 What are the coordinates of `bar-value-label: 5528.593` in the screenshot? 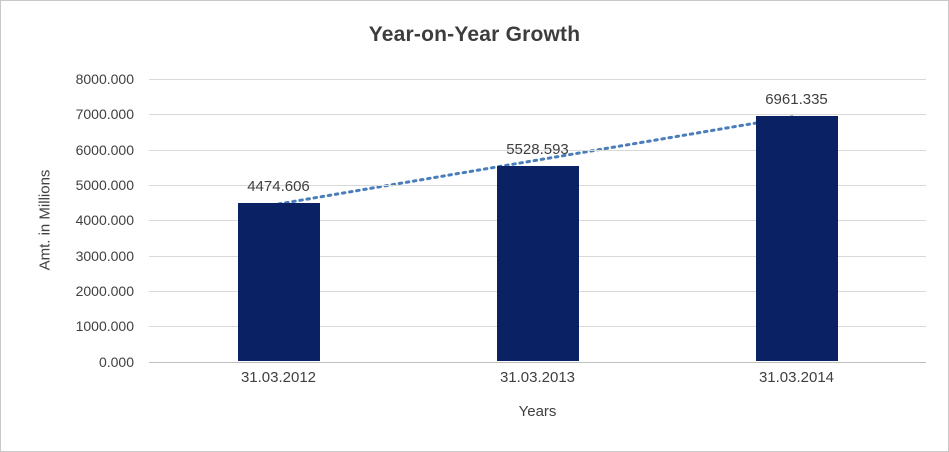 It's located at (537, 150).